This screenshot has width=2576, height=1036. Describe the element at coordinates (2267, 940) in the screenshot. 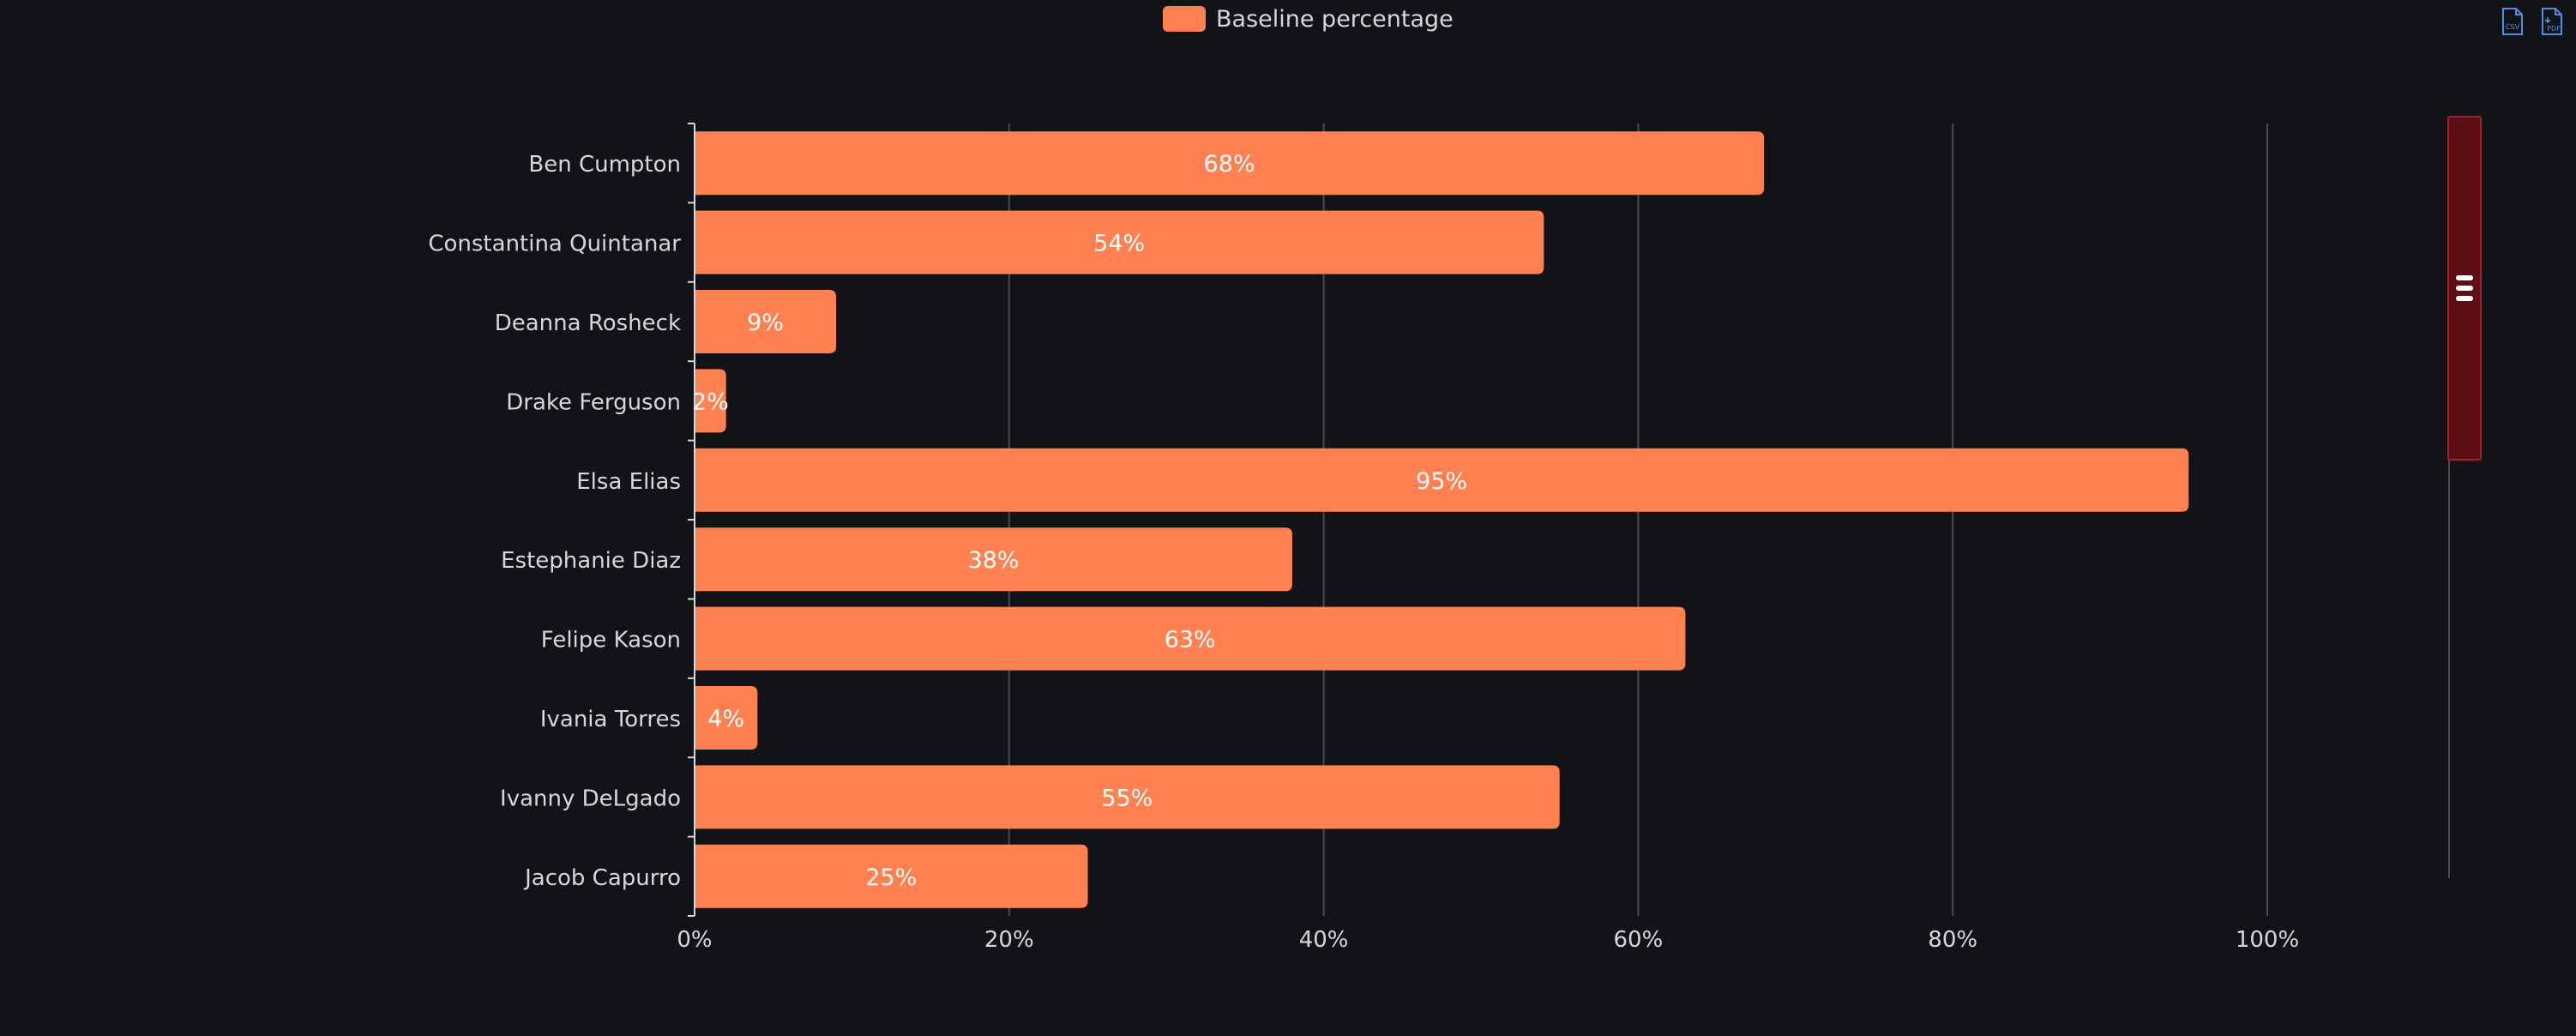

I see `x-tick-label: 100%` at that location.